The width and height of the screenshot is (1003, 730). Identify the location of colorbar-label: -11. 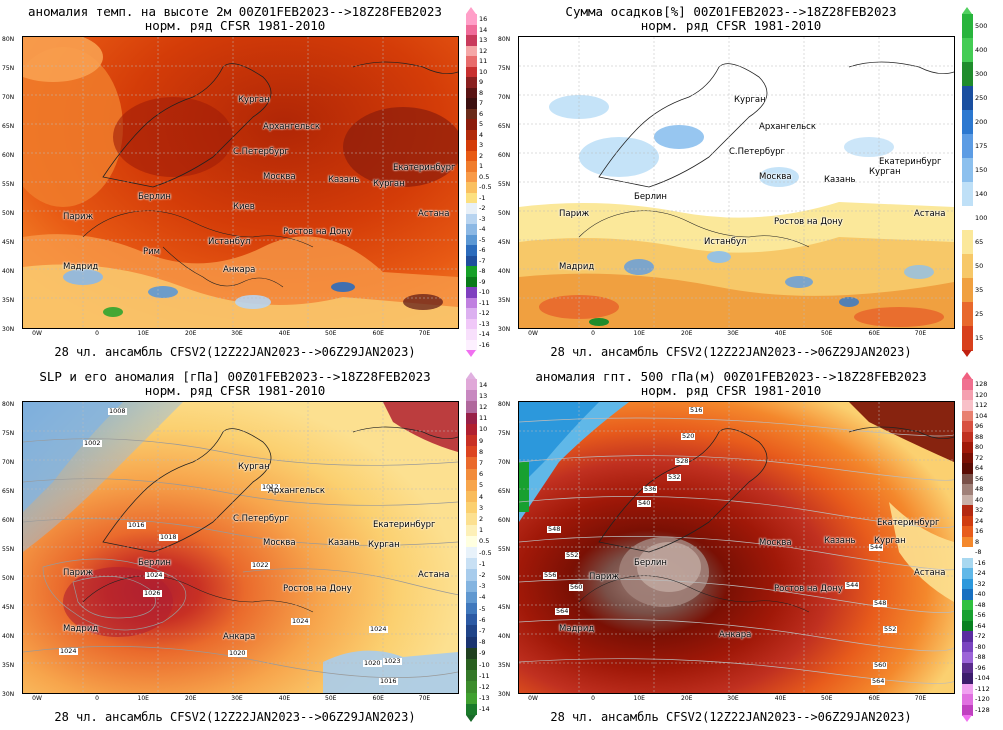
(484, 302).